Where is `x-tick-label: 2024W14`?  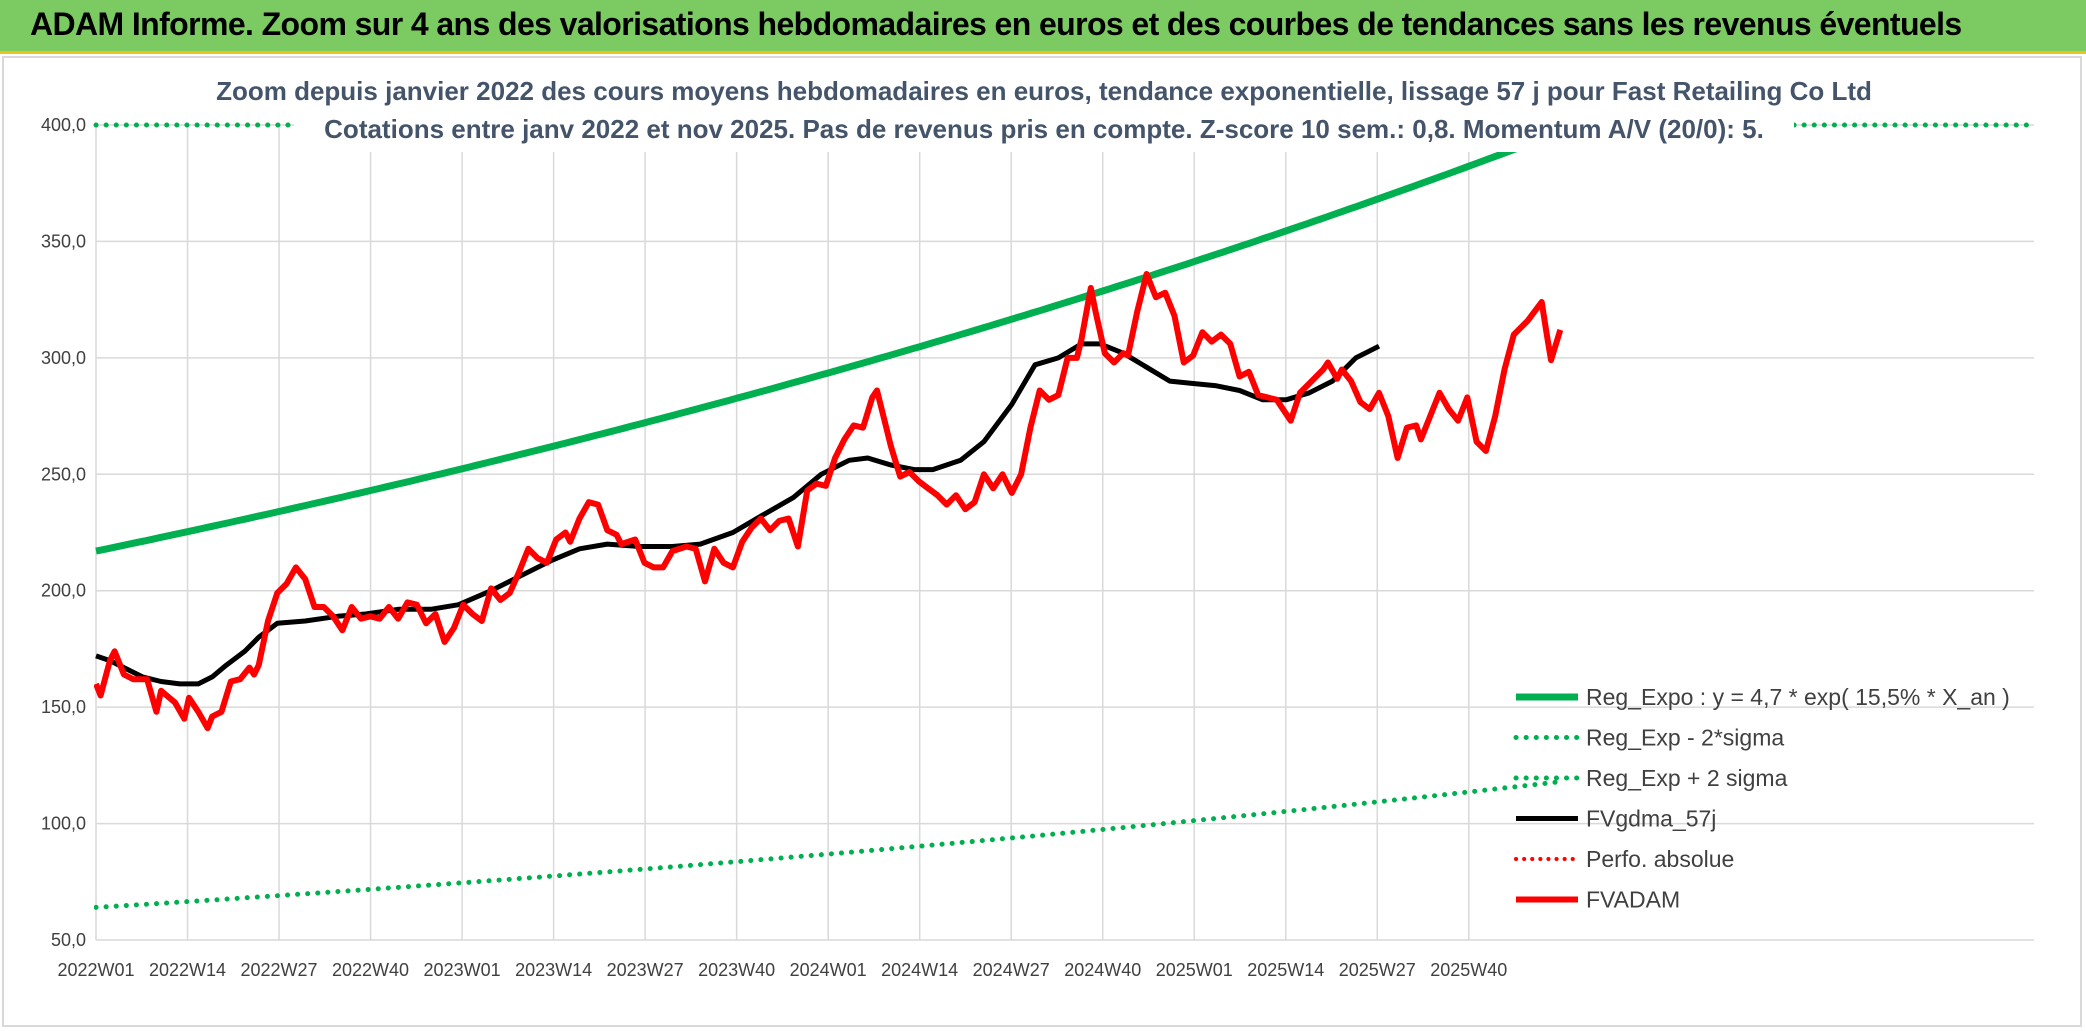
x-tick-label: 2024W14 is located at coordinates (919, 970).